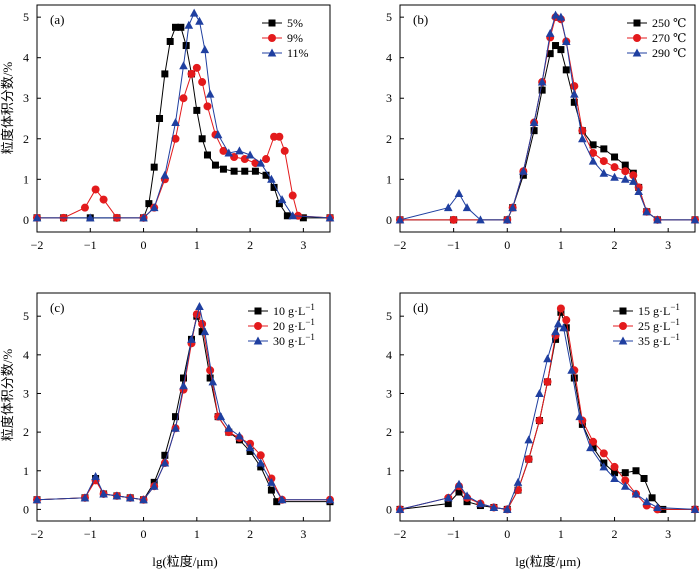 The width and height of the screenshot is (700, 572). Describe the element at coordinates (389, 432) in the screenshot. I see `y-tick-label: 2` at that location.